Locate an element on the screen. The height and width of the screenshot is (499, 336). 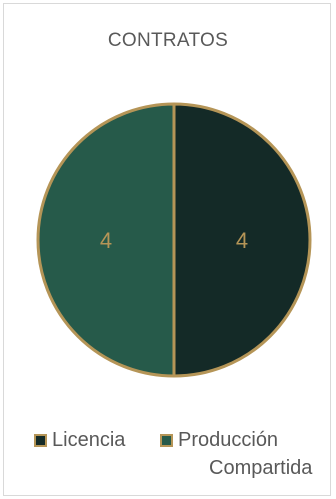
data-label-licencia: 4 is located at coordinates (242, 240).